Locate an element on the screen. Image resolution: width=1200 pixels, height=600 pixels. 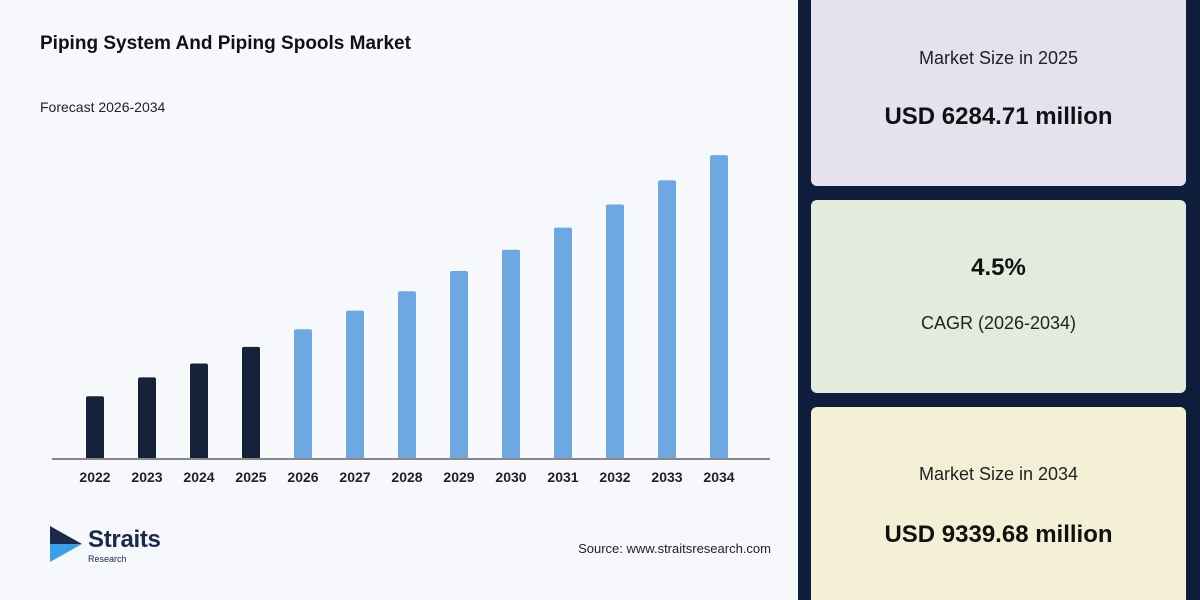
logo-subtitle: Research is located at coordinates (107, 559).